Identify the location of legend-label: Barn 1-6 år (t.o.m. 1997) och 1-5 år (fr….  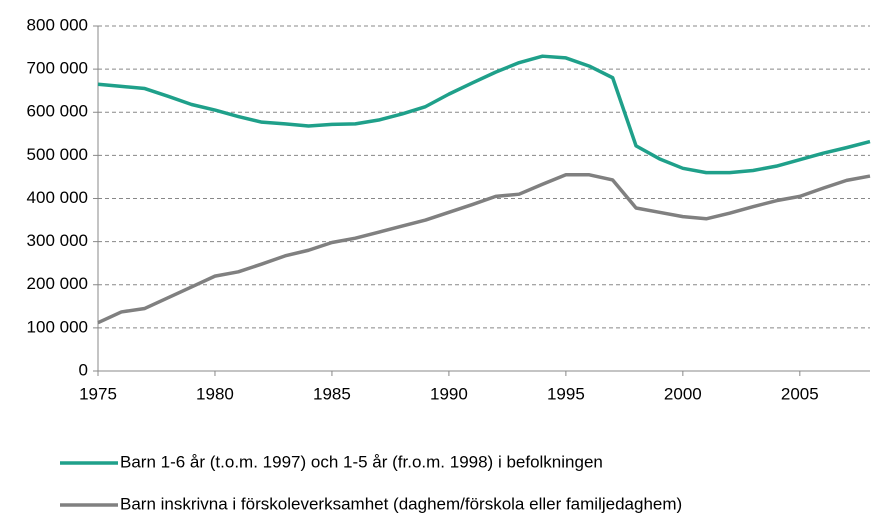
(361, 461).